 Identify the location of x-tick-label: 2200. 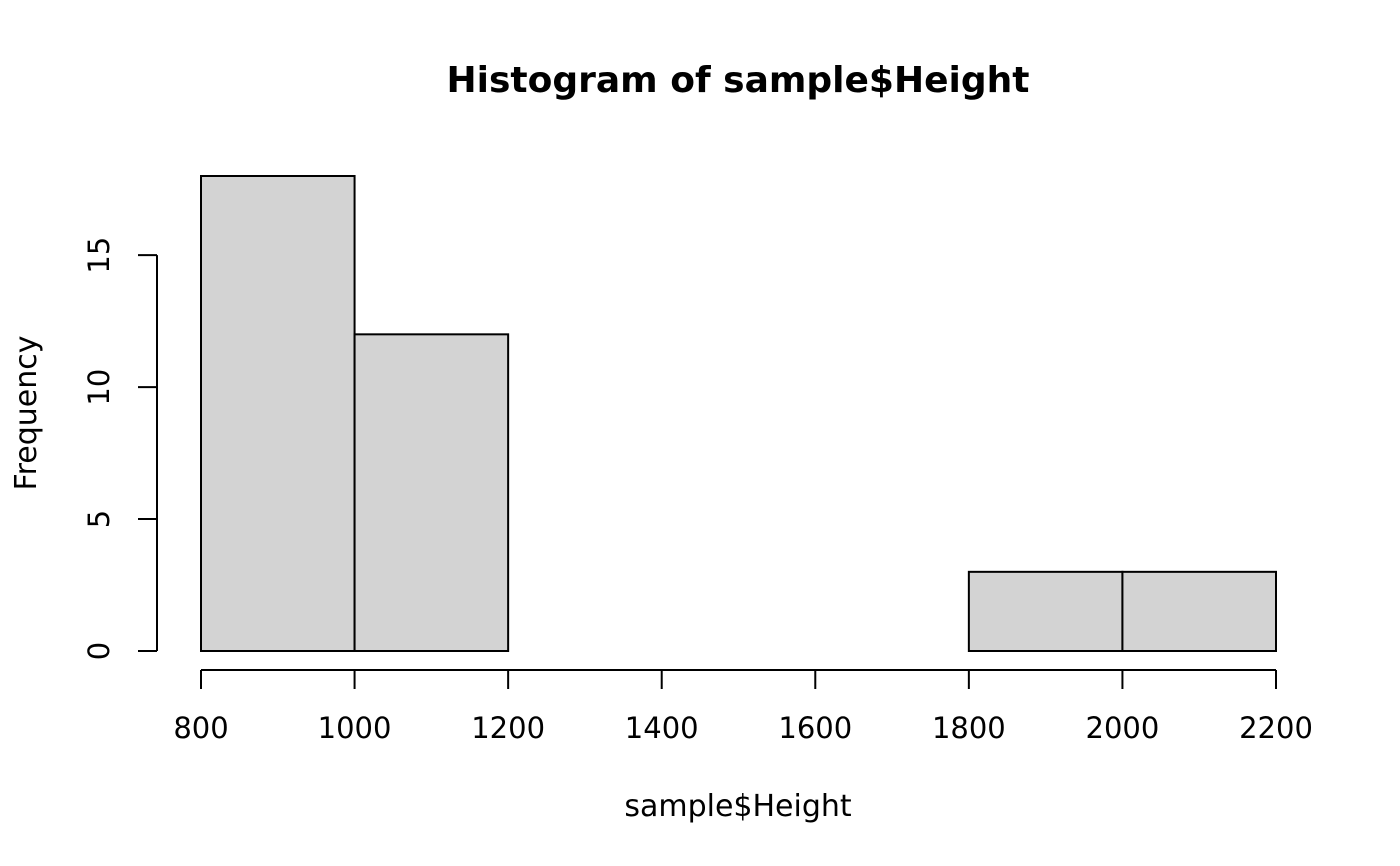
(1276, 728).